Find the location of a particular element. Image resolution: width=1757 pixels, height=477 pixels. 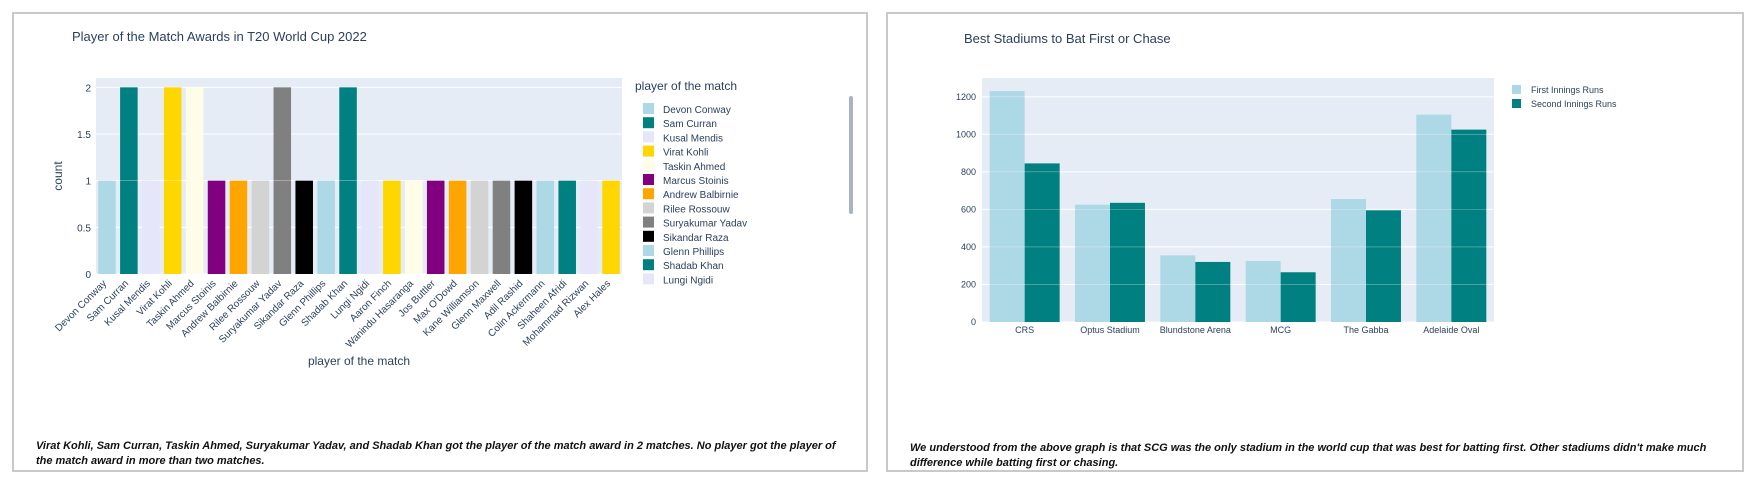

legend-item: Taskin Ahmed is located at coordinates (694, 167).